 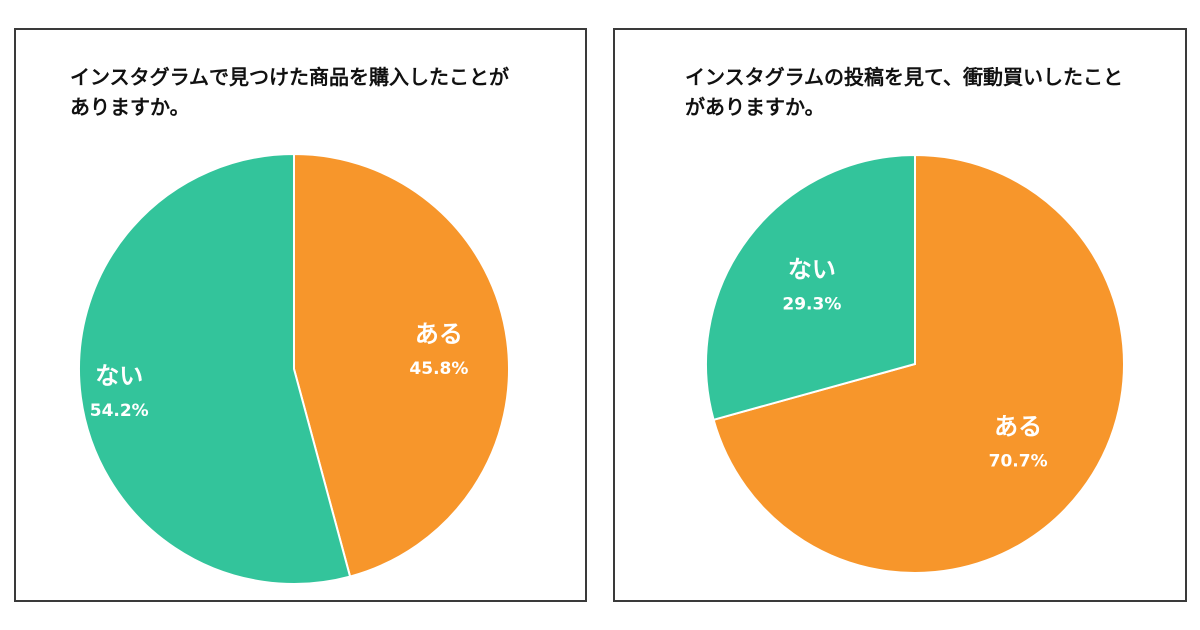 I want to click on slice-value-label: 54.2%, so click(x=119, y=411).